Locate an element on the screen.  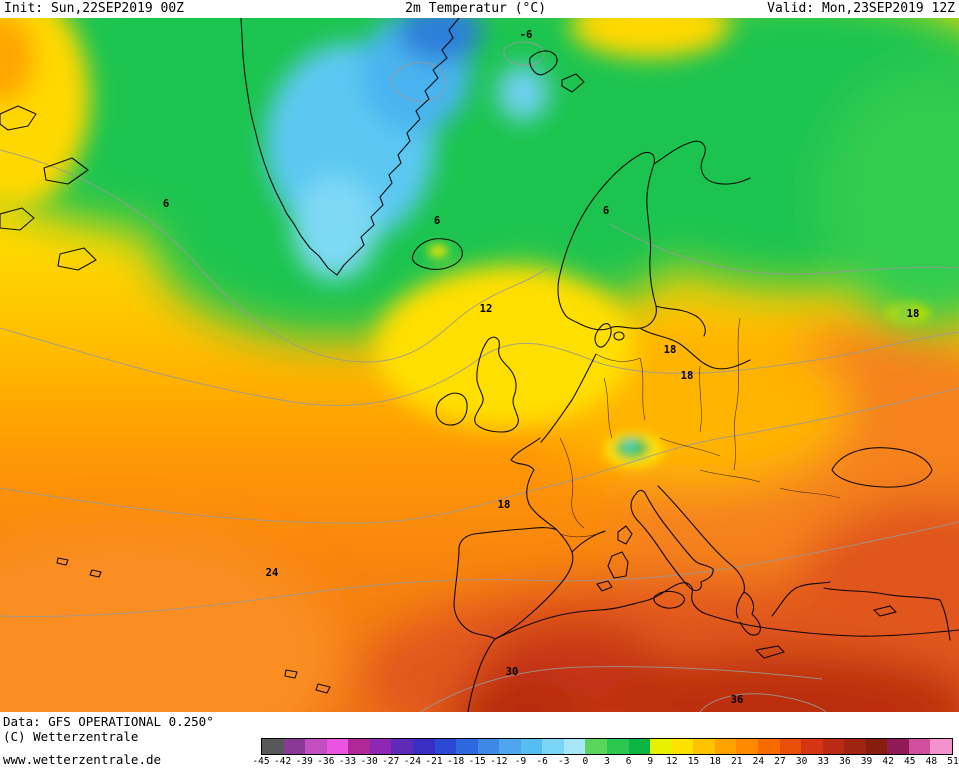
temperature-field-cold is located at coordinates (407, 149).